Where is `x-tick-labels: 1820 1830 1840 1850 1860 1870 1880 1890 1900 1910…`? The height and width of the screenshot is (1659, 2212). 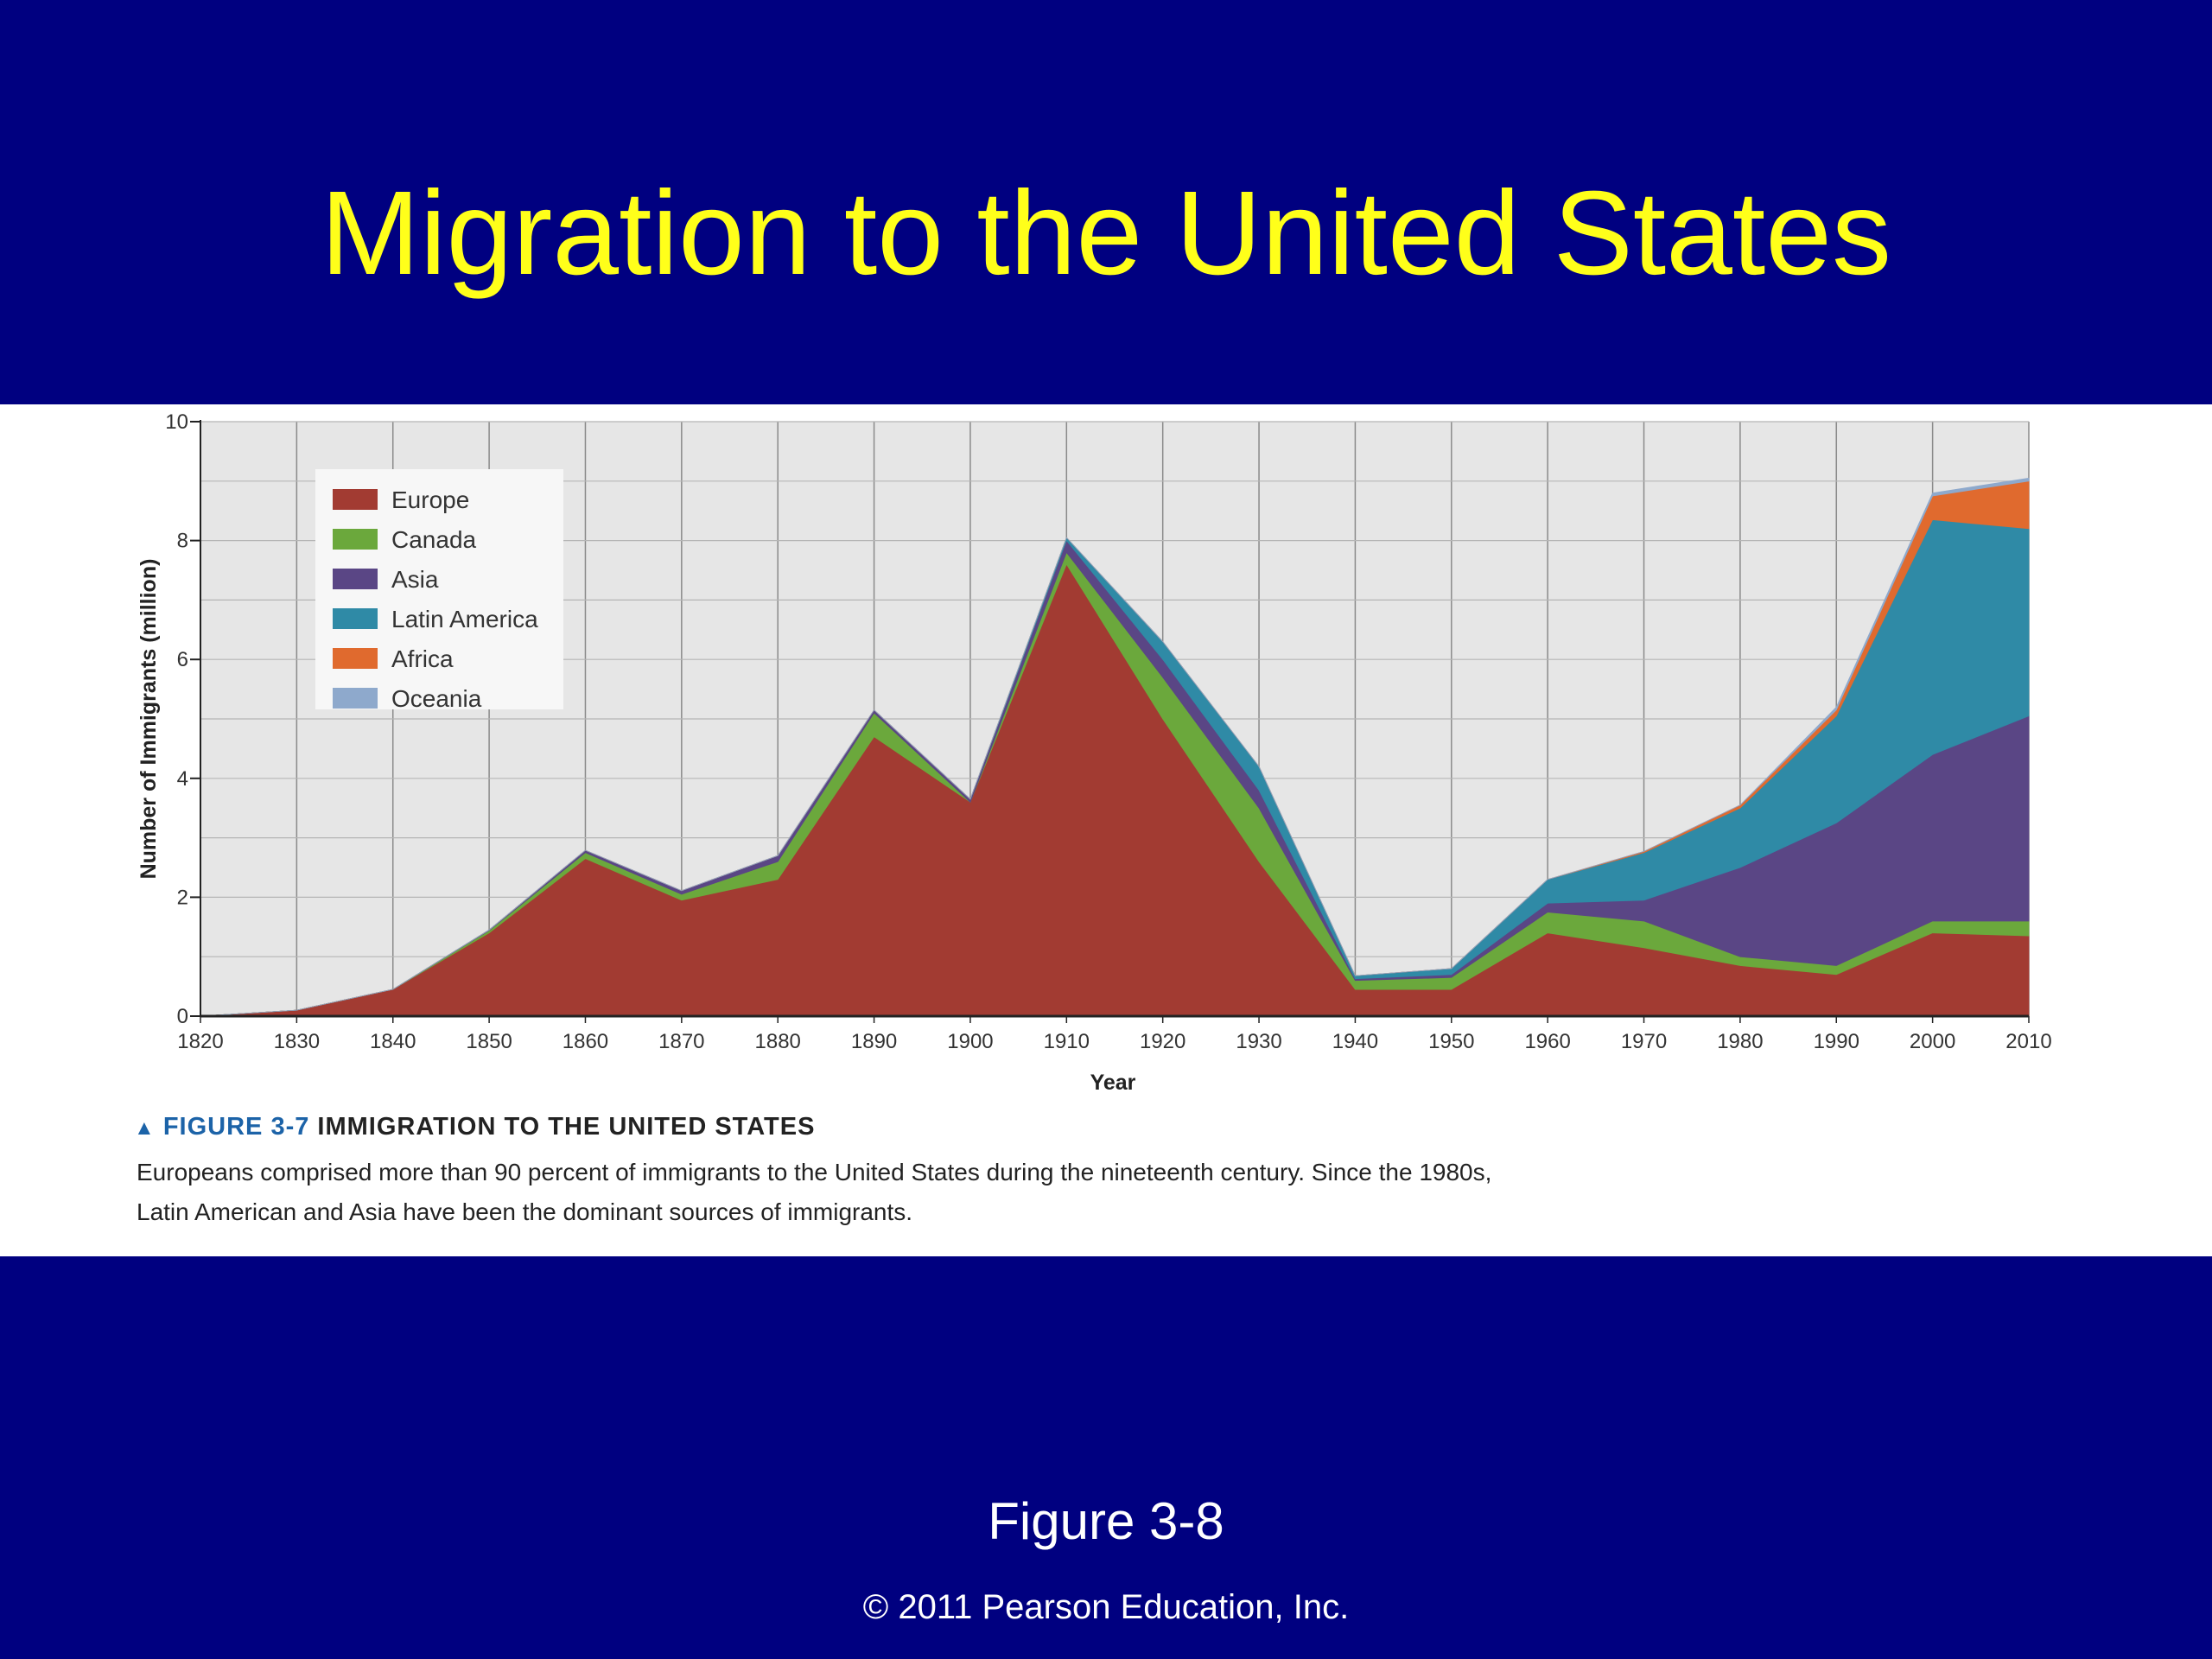
x-tick-labels: 1820 1830 1840 1850 1860 1870 1880 1890 1900 1910… is located at coordinates (1114, 1034).